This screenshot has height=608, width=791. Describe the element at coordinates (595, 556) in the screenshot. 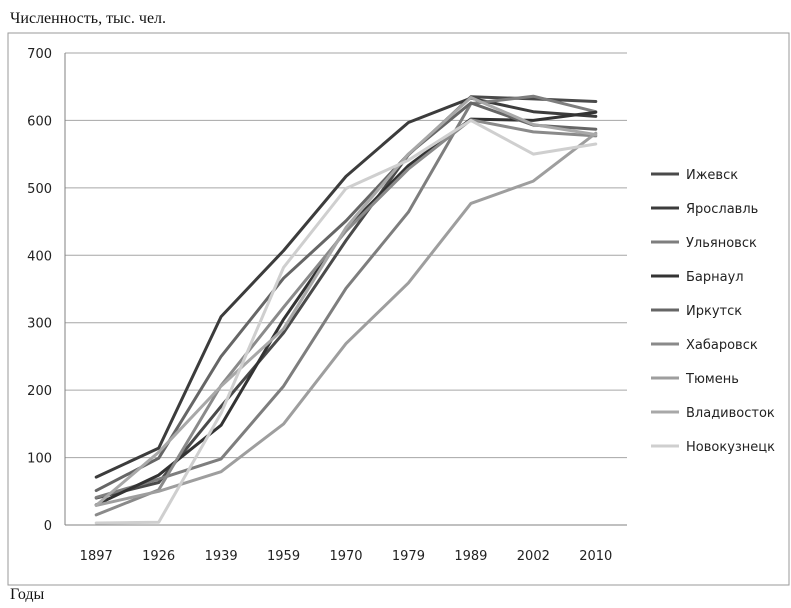

I see `x-tick-label: 2010` at that location.